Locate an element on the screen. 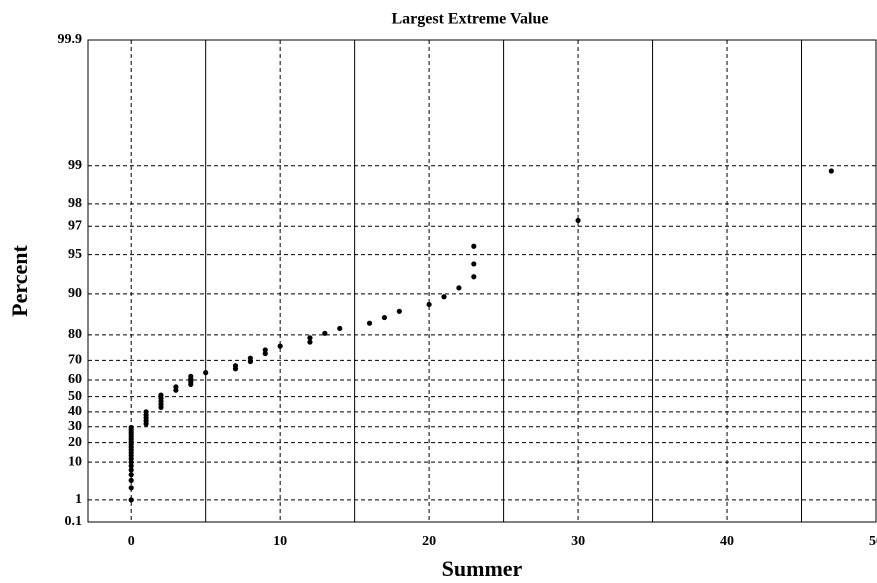 This screenshot has width=877, height=583. y-tick-label: 60 is located at coordinates (75, 379).